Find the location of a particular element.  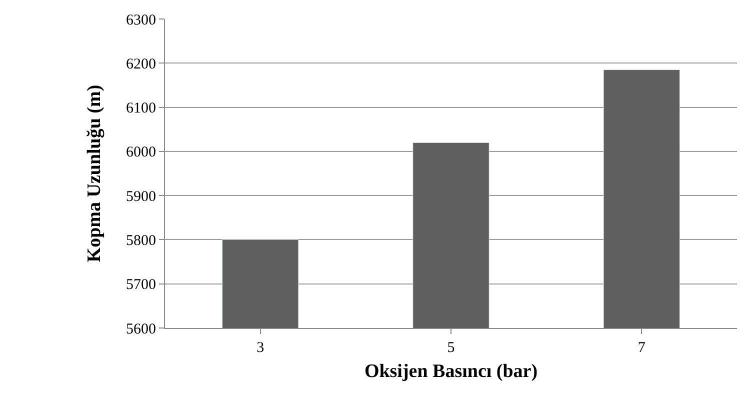

y-tick-label: 6100 is located at coordinates (141, 108).